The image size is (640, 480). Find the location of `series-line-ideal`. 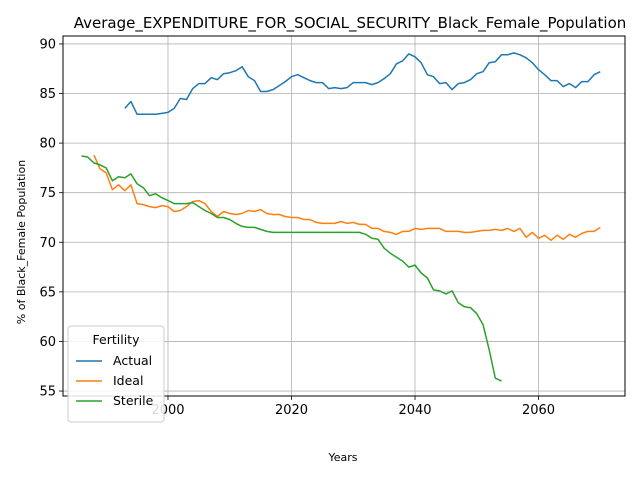

series-line-ideal is located at coordinates (347, 198).